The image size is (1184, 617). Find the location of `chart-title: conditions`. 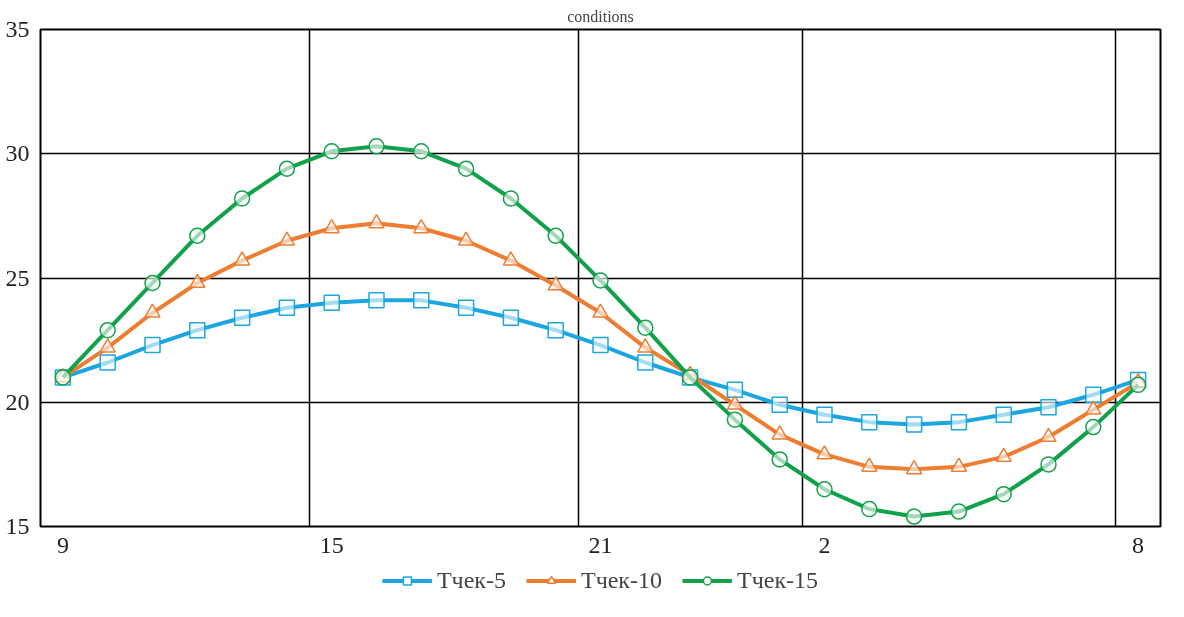

chart-title: conditions is located at coordinates (600, 16).